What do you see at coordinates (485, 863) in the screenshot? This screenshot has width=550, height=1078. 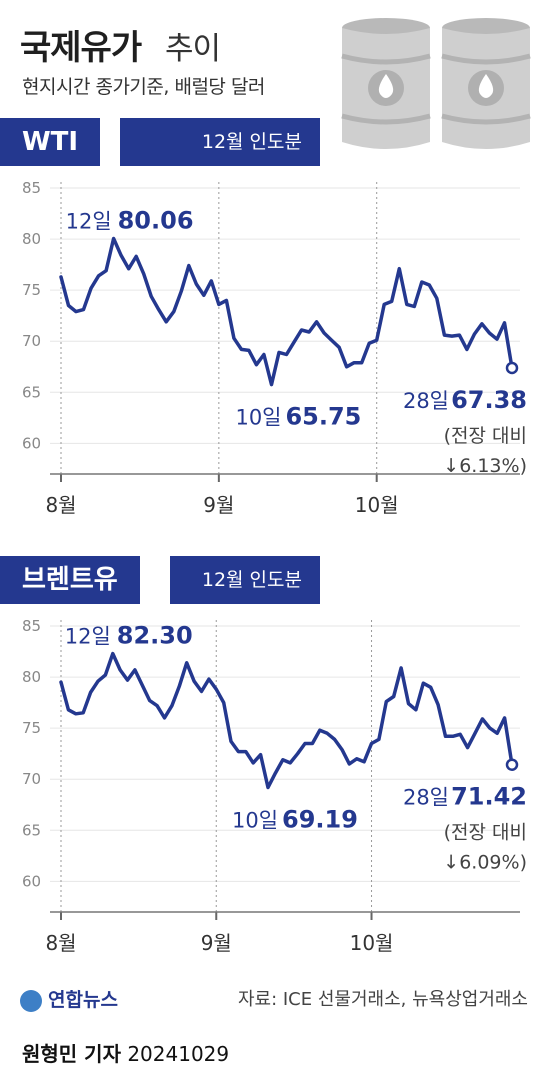 I see `change-percent: ↓6.09%)` at bounding box center [485, 863].